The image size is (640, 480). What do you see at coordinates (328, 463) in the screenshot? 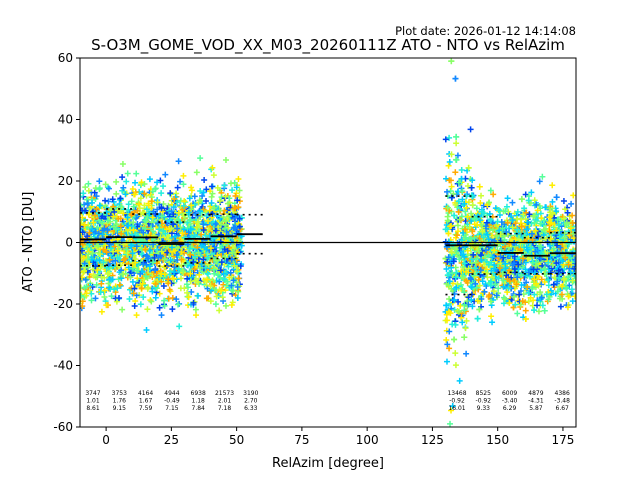
I see `x-axis-label: RelAzim [degree]` at bounding box center [328, 463].